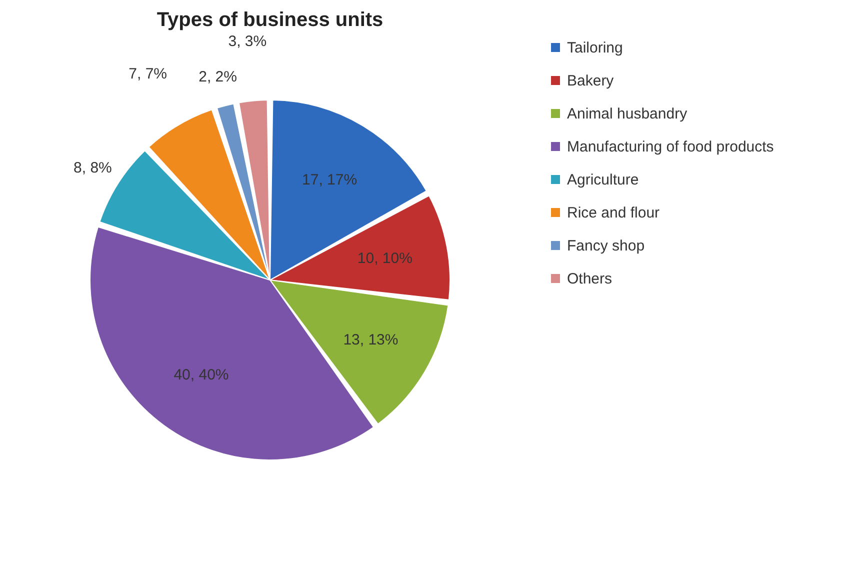 The height and width of the screenshot is (573, 848). What do you see at coordinates (595, 48) in the screenshot?
I see `legend-label: Tailoring` at bounding box center [595, 48].